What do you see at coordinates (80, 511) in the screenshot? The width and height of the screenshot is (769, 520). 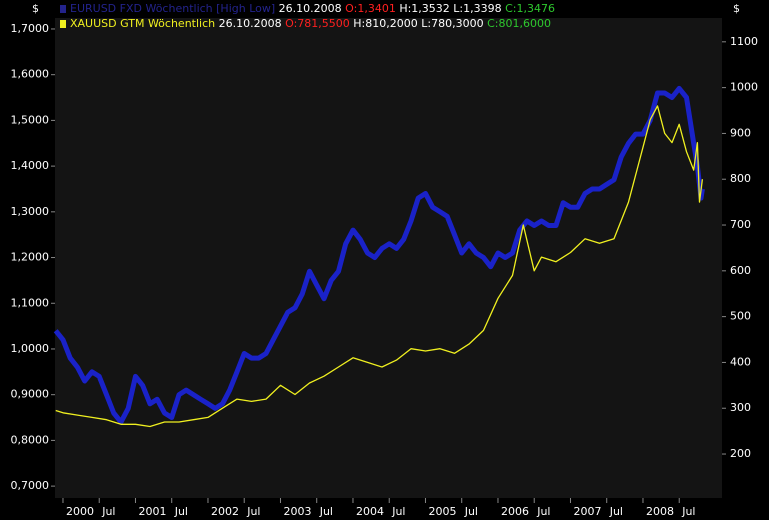 I see `x-tick-label: 2000` at bounding box center [80, 511].